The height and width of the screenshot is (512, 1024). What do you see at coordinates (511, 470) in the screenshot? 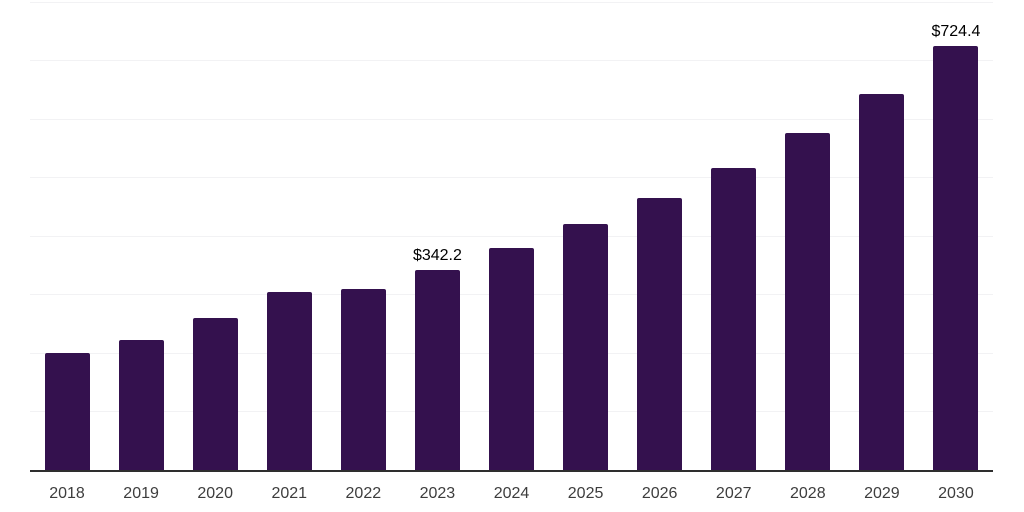
I see `x-axis-line` at bounding box center [511, 470].